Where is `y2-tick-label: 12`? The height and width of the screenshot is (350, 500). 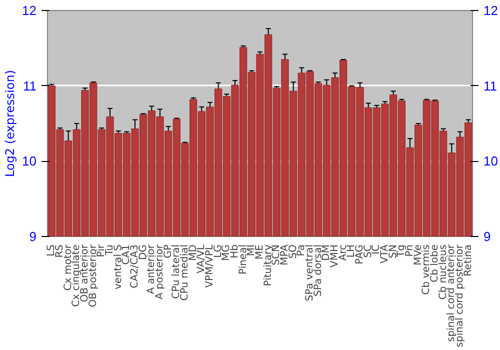
y2-tick-label: 12 is located at coordinates (491, 10).